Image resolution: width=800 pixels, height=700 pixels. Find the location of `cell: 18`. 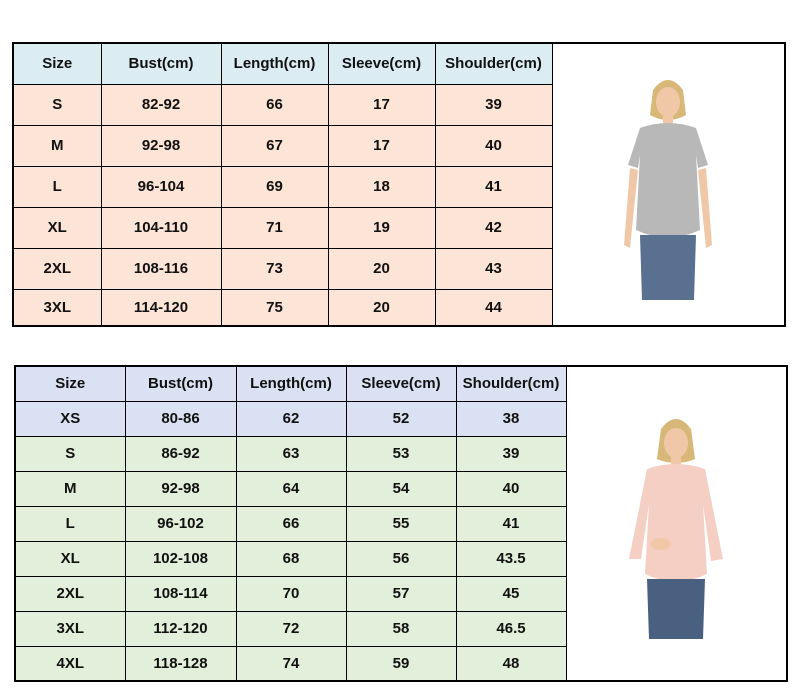

cell: 18 is located at coordinates (381, 186).